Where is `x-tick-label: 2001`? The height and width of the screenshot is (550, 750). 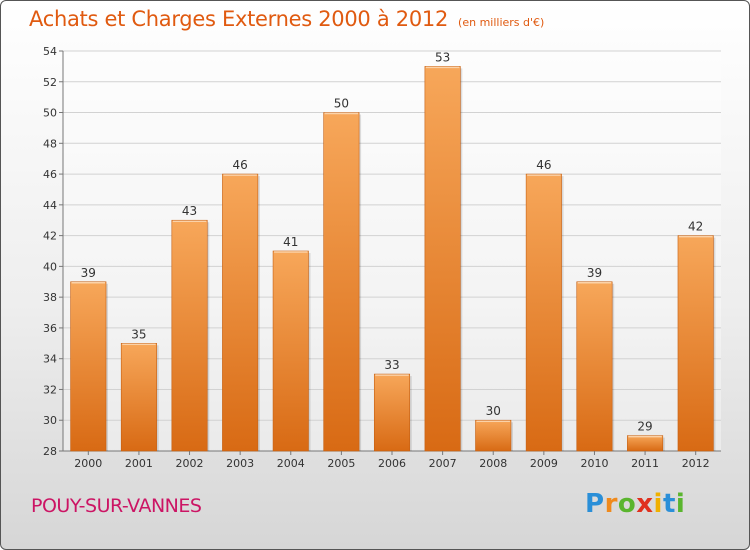 x-tick-label: 2001 is located at coordinates (139, 463).